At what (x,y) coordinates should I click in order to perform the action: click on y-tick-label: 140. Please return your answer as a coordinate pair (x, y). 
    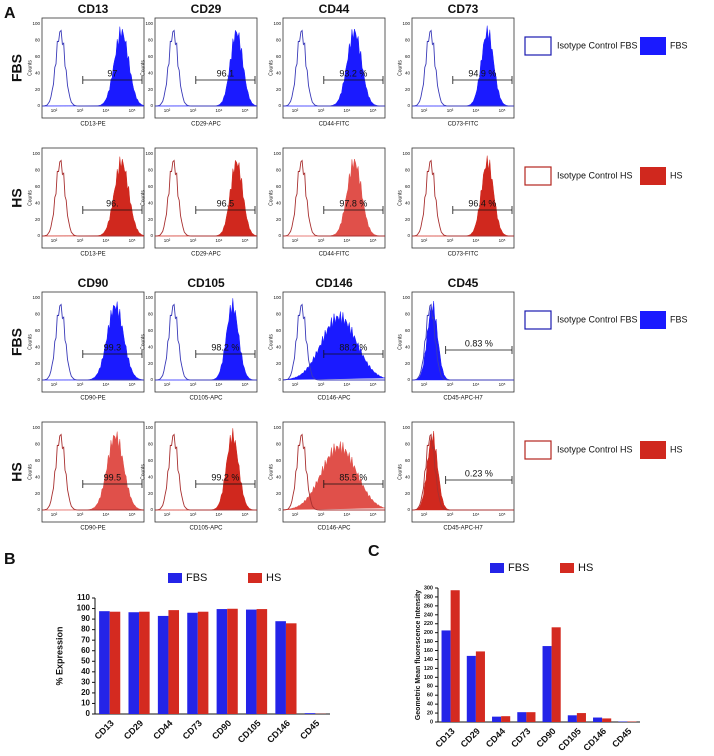
    Looking at the image, I should click on (428, 660).